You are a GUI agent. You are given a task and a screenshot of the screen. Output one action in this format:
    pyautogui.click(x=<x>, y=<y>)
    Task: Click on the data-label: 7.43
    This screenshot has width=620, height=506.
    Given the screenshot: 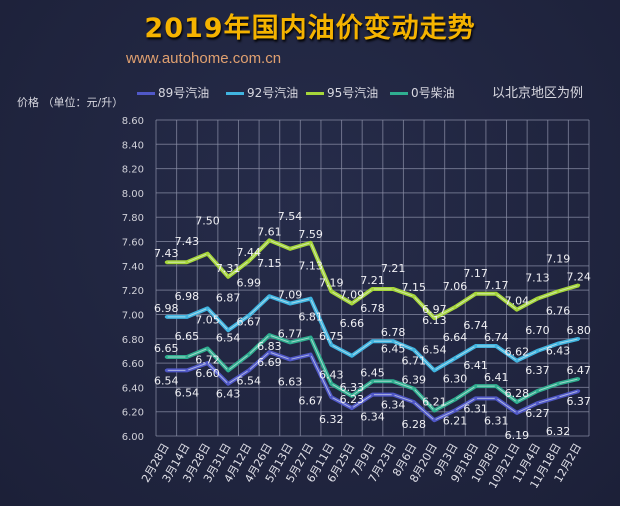 What is the action you would take?
    pyautogui.click(x=166, y=253)
    